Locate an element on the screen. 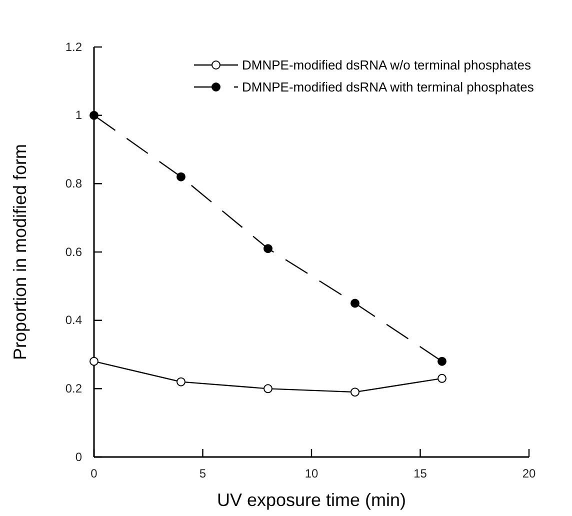 This screenshot has width=572, height=516. y-tick-label: 0.6 is located at coordinates (73, 251).